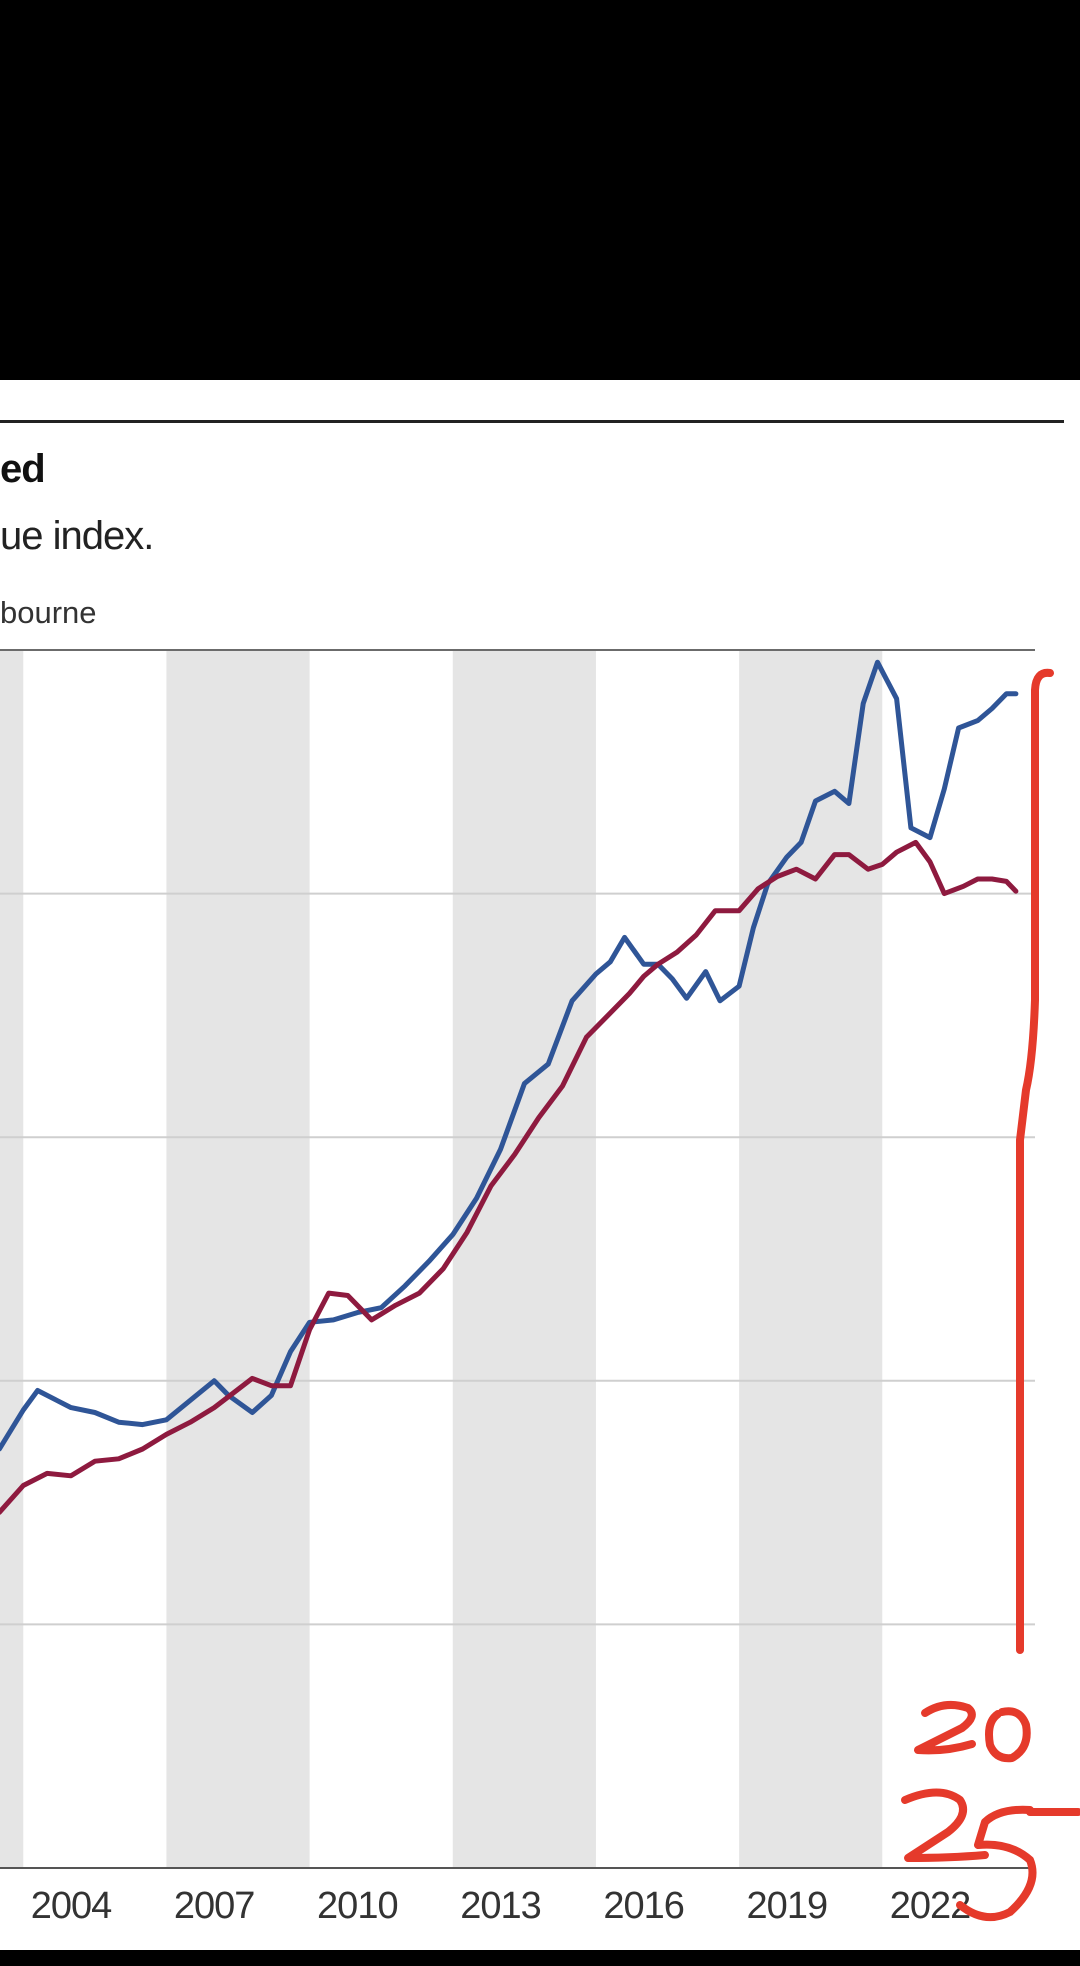  I want to click on x-tick-label: 2019, so click(787, 1906).